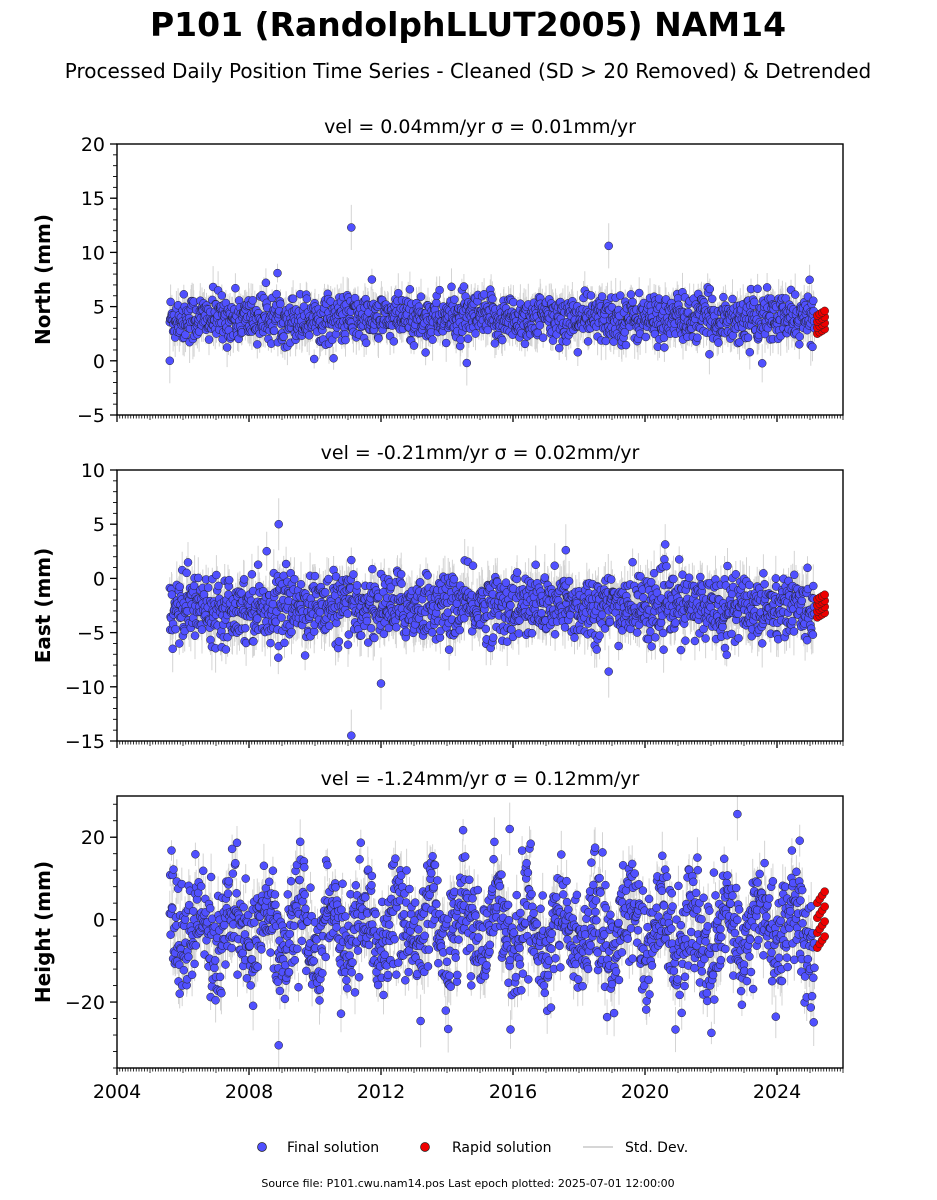 The width and height of the screenshot is (937, 1200). What do you see at coordinates (99, 362) in the screenshot?
I see `y-tick-label: 0` at bounding box center [99, 362].